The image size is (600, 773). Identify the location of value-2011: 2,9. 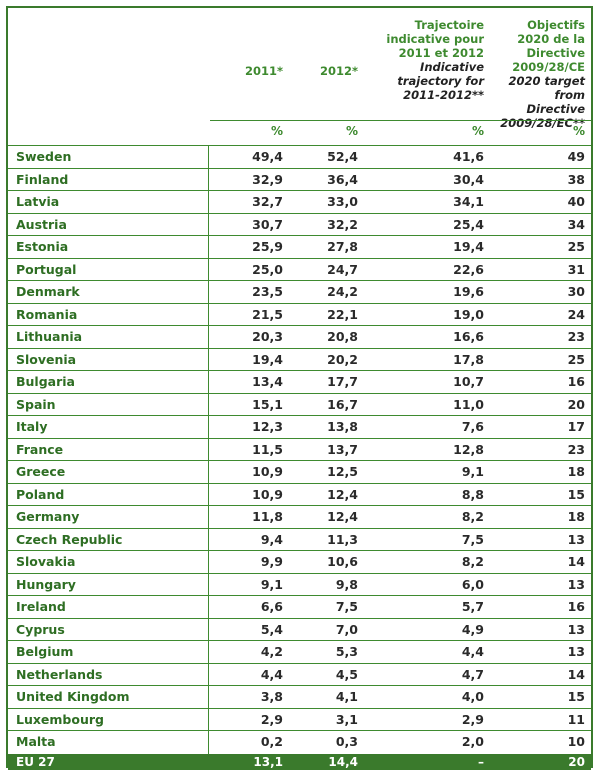
(271, 719).